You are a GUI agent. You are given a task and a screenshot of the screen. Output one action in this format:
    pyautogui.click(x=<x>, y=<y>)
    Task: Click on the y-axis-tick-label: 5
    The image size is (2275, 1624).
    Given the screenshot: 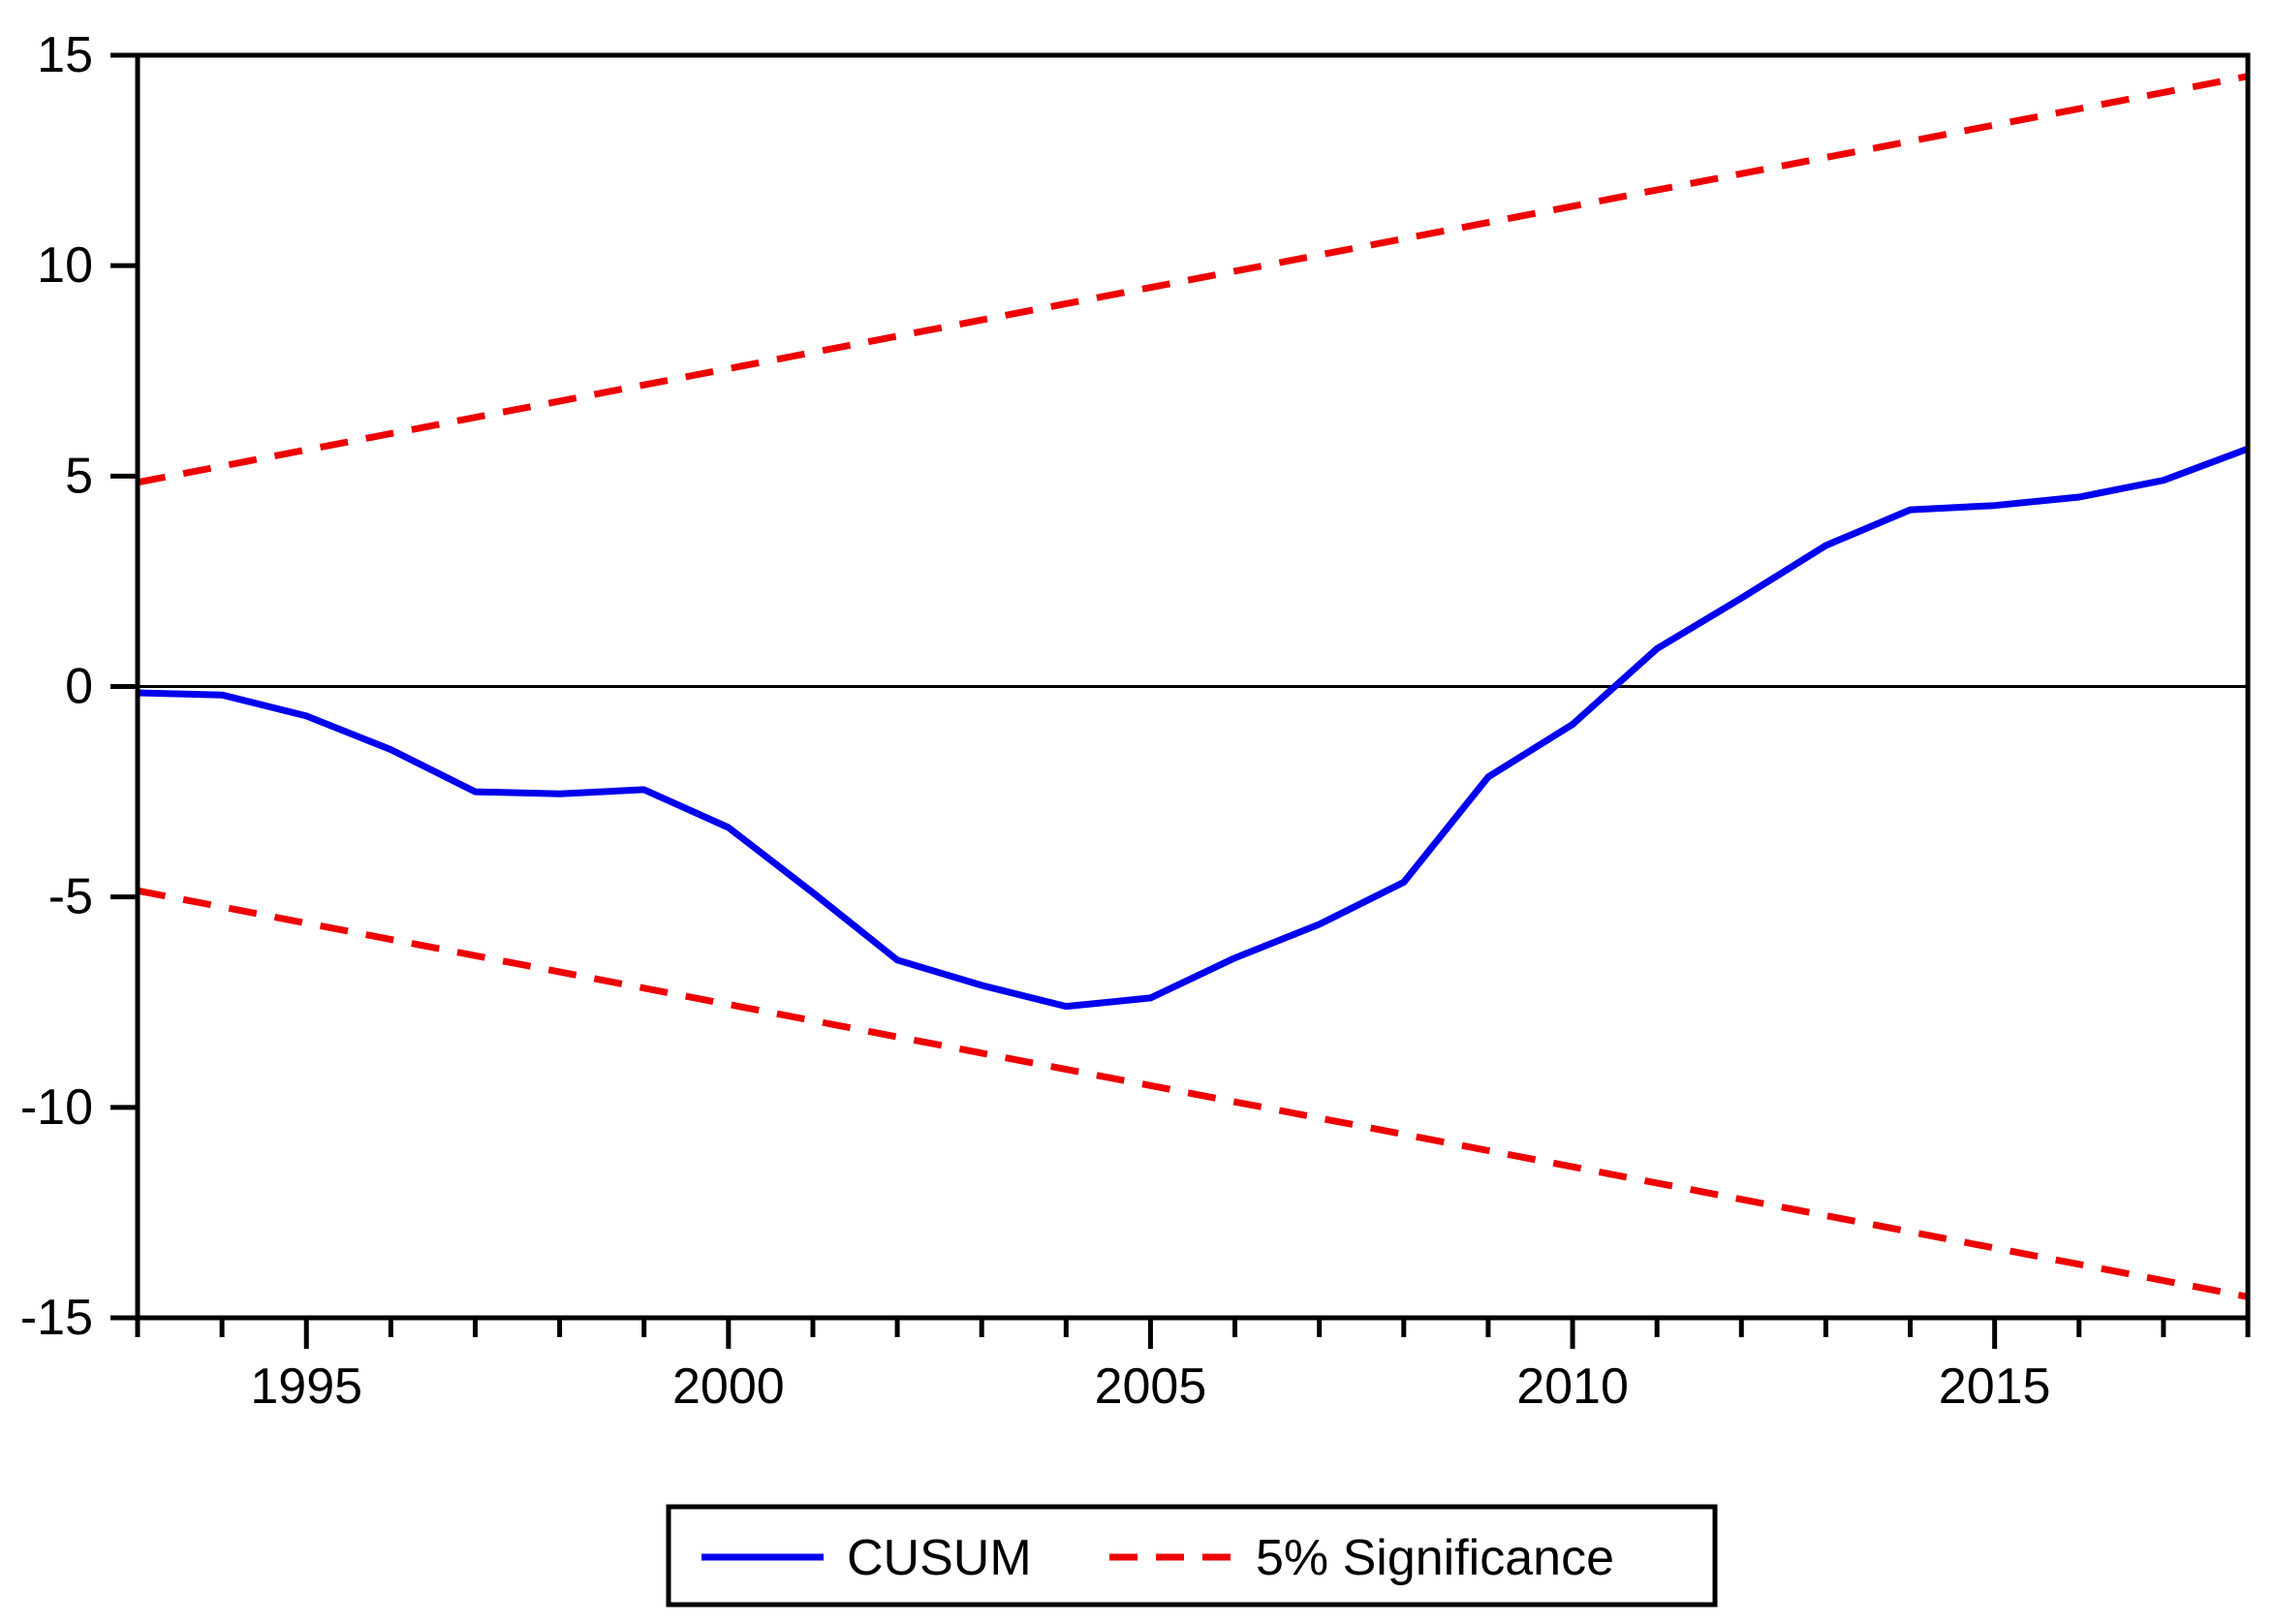 What is the action you would take?
    pyautogui.click(x=79, y=476)
    